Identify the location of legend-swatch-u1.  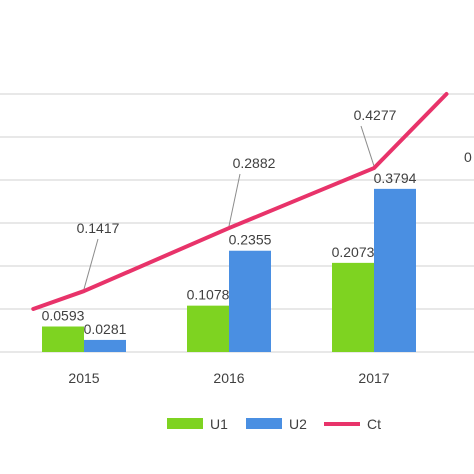
(185, 423).